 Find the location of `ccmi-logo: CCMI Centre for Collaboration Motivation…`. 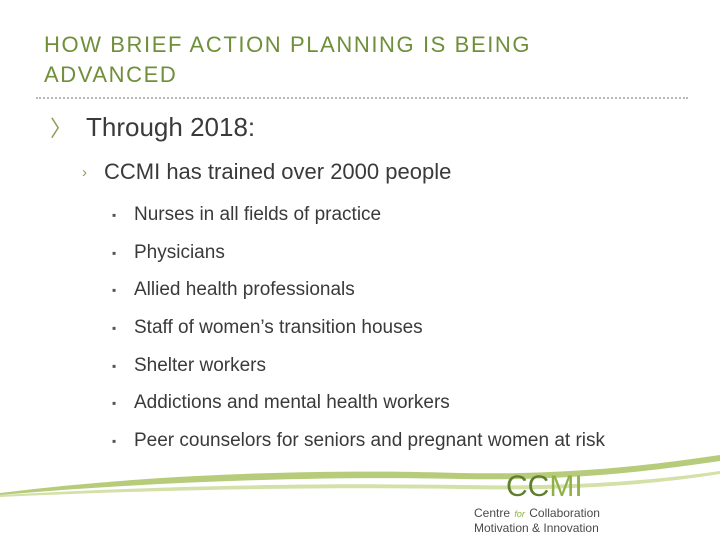

ccmi-logo: CCMI Centre for Collaboration Motivation… is located at coordinates (550, 503).